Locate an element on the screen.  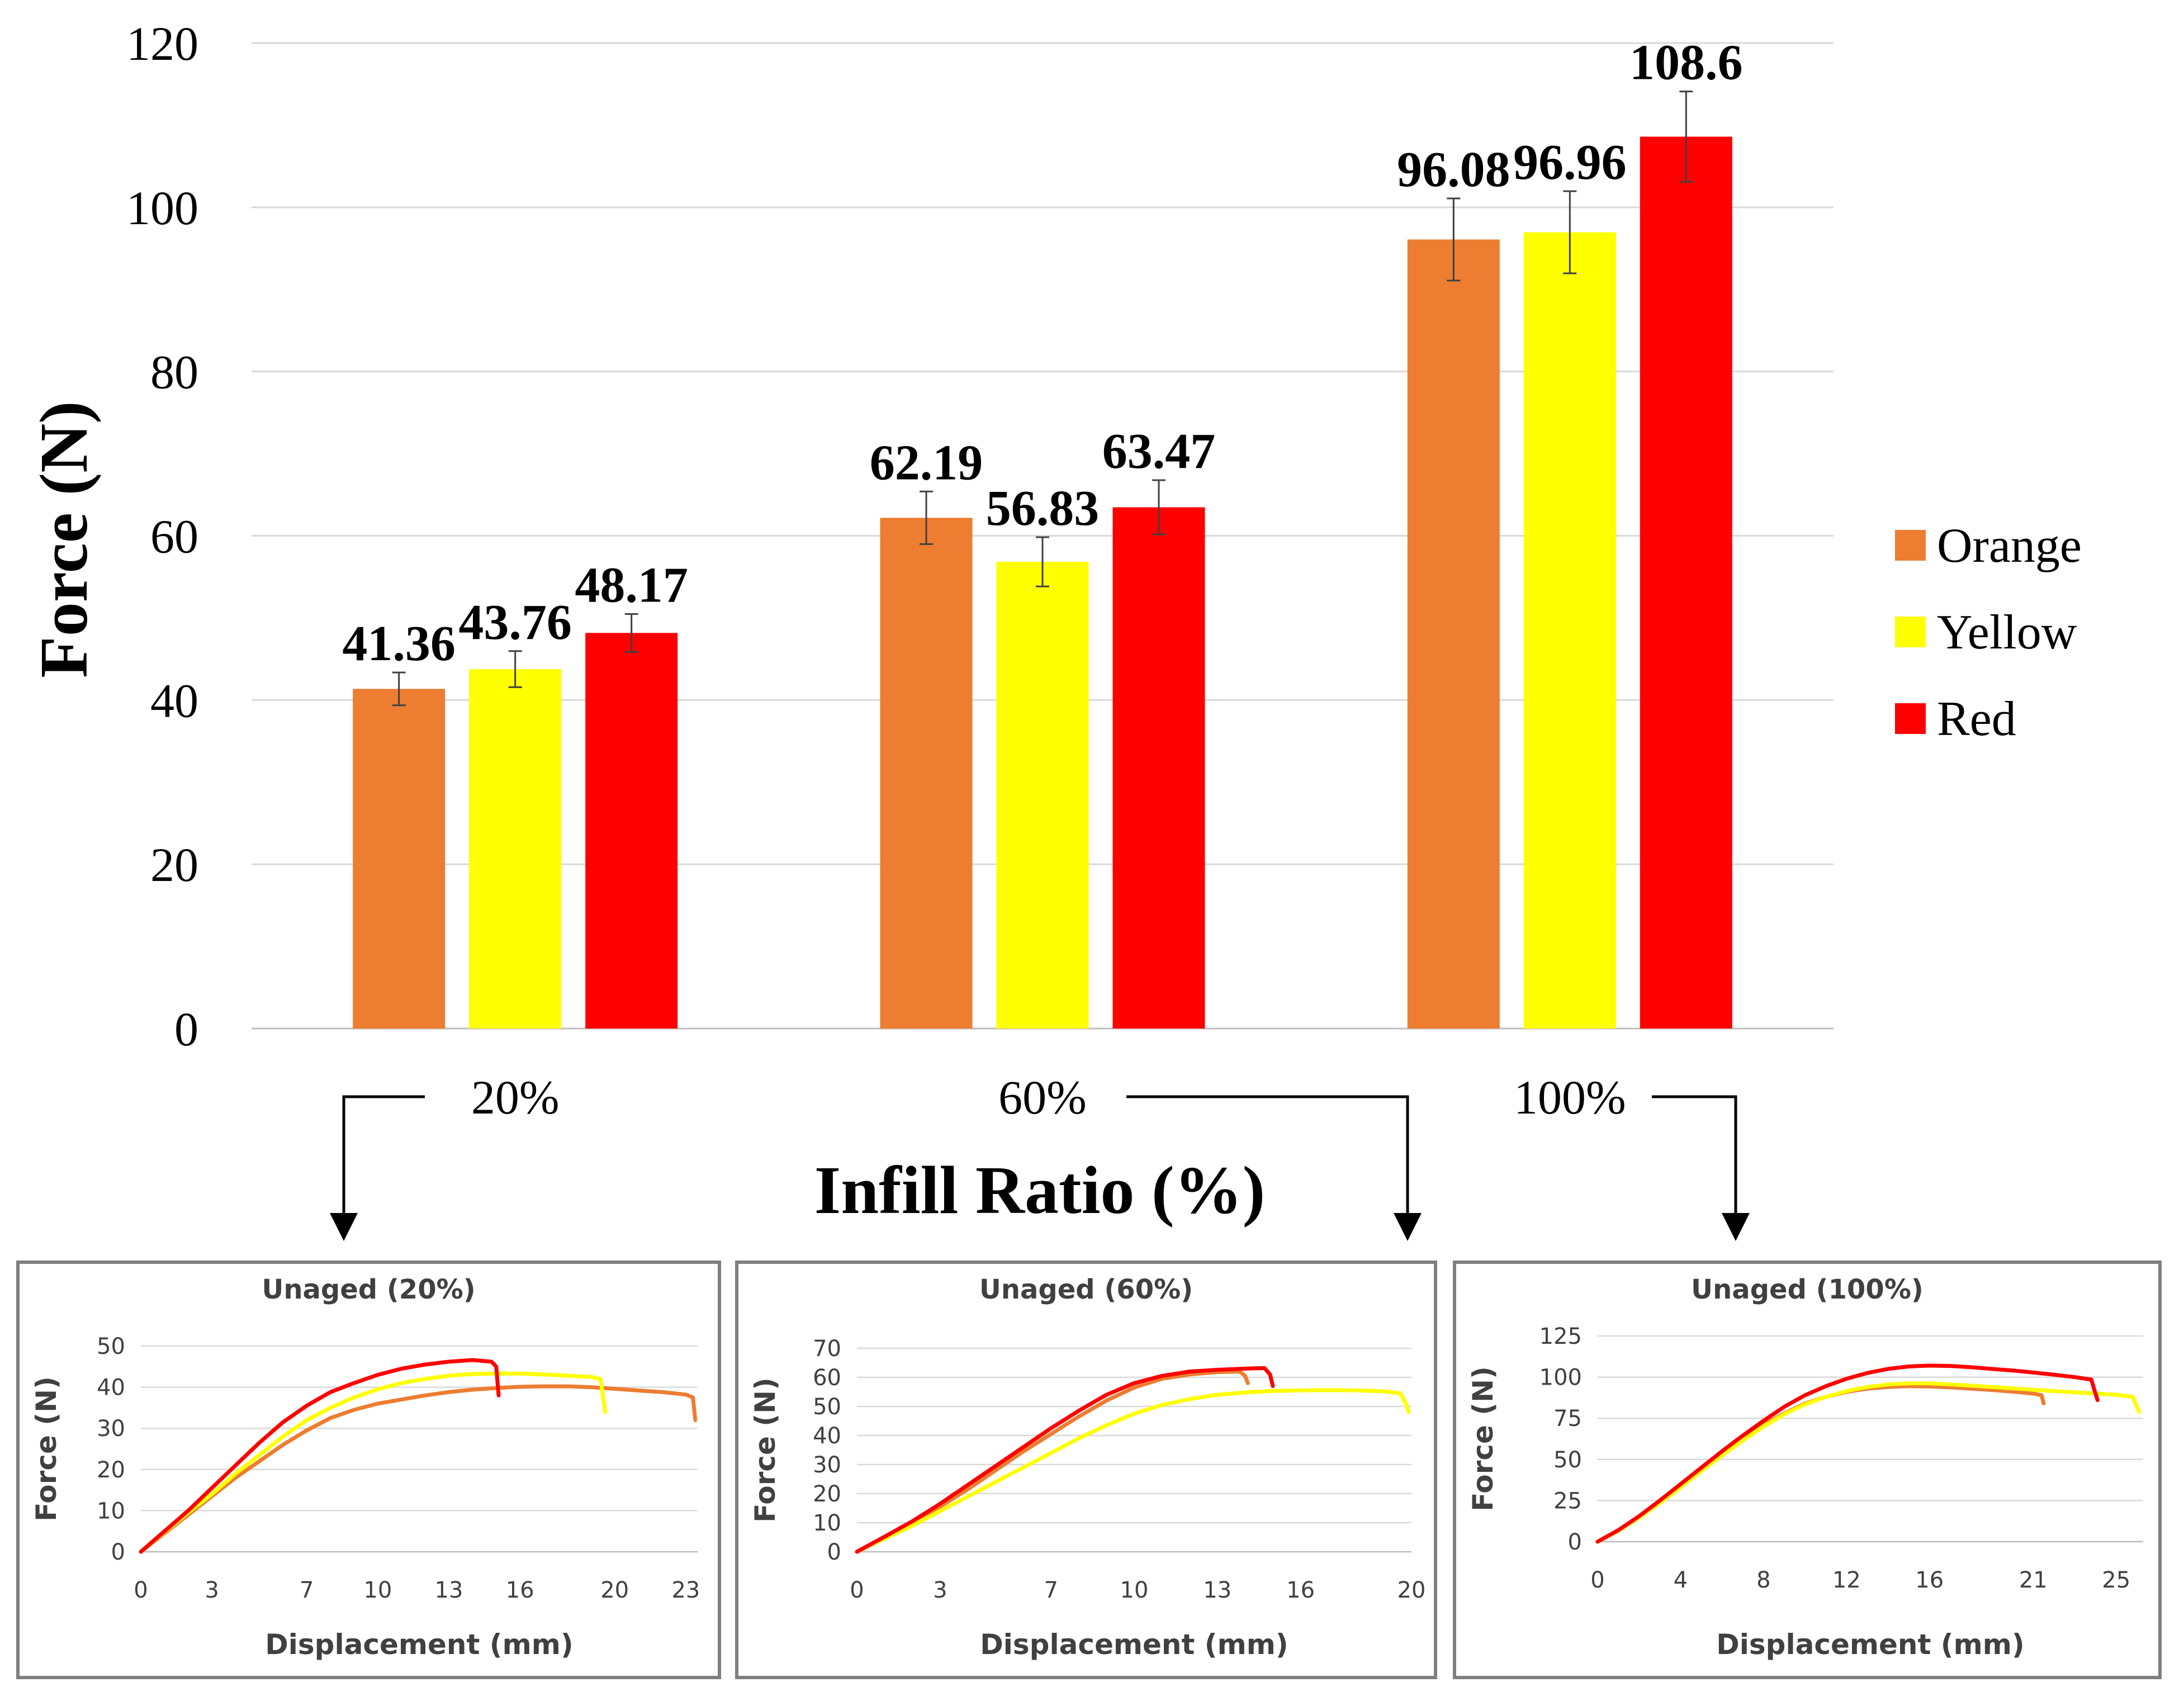
sub0-y-tick-20: 20 is located at coordinates (111, 1470).